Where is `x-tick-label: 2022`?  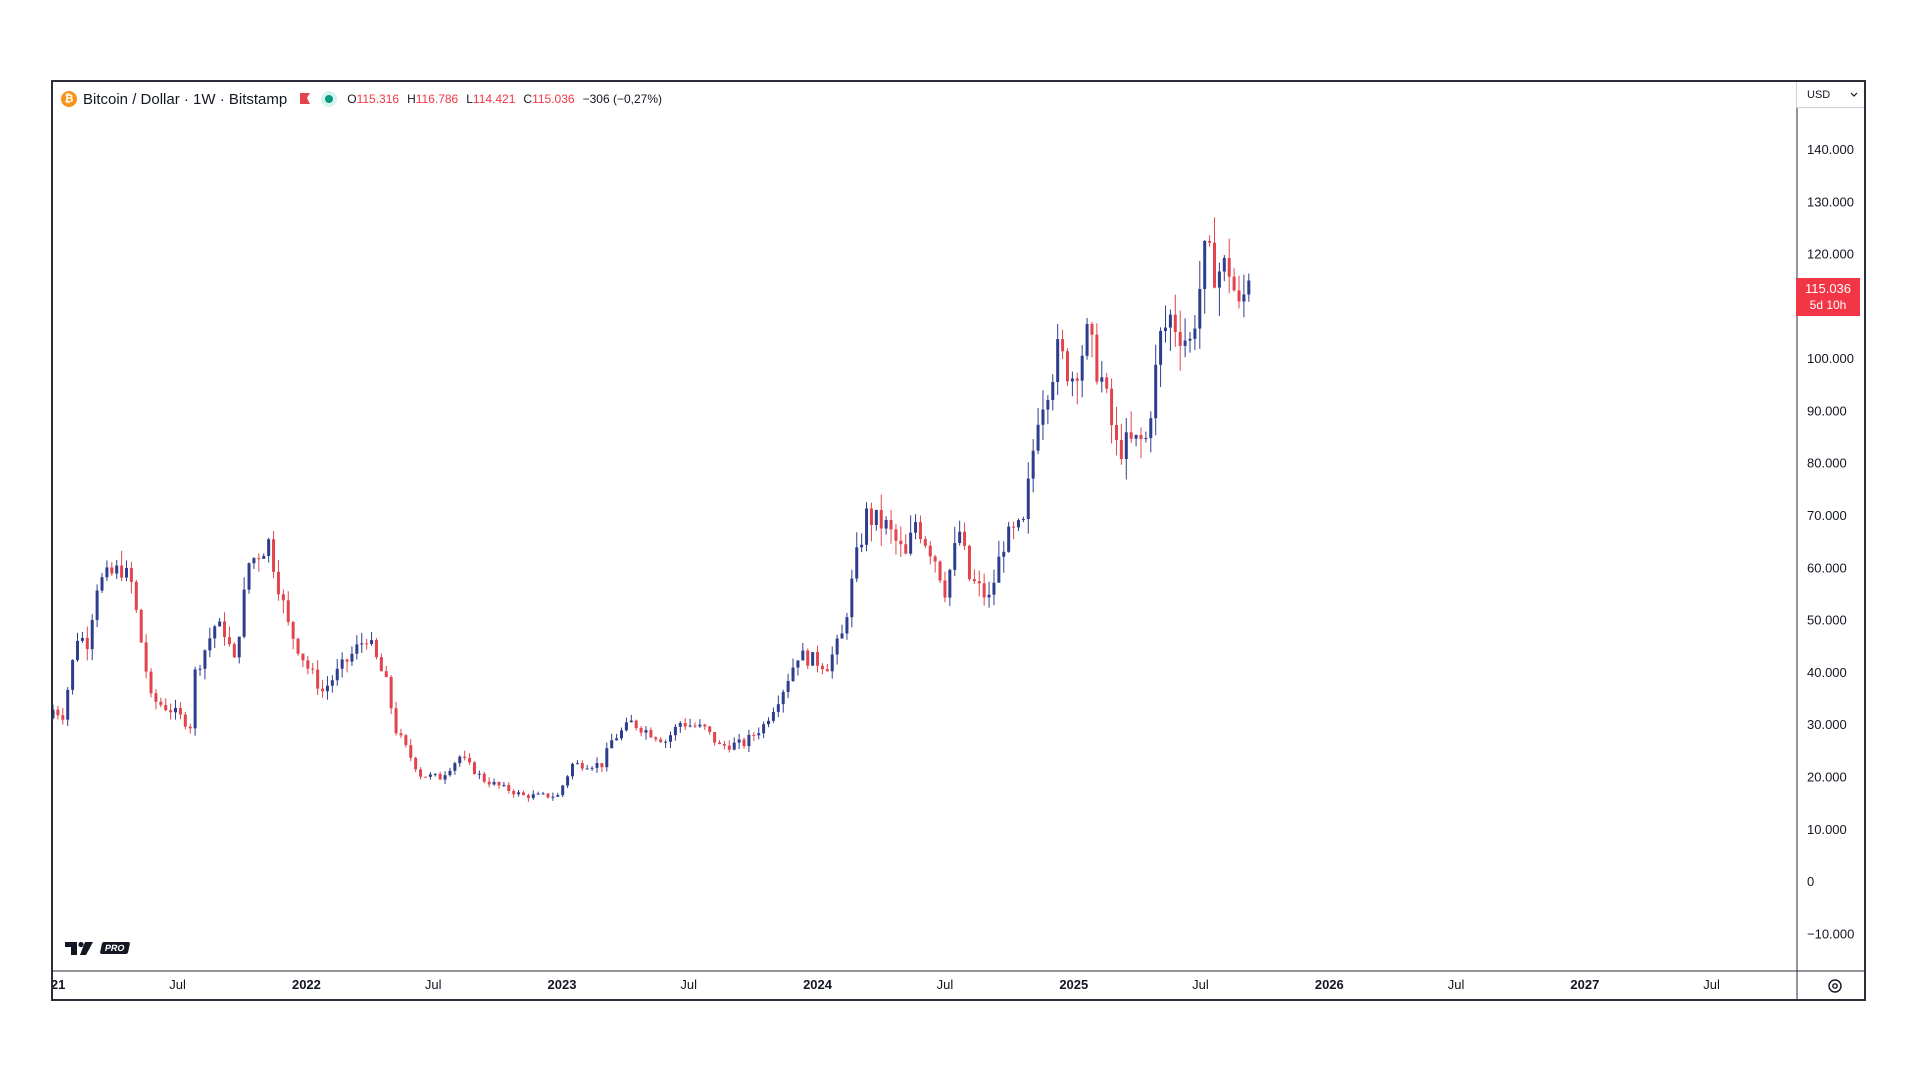
x-tick-label: 2022 is located at coordinates (306, 984).